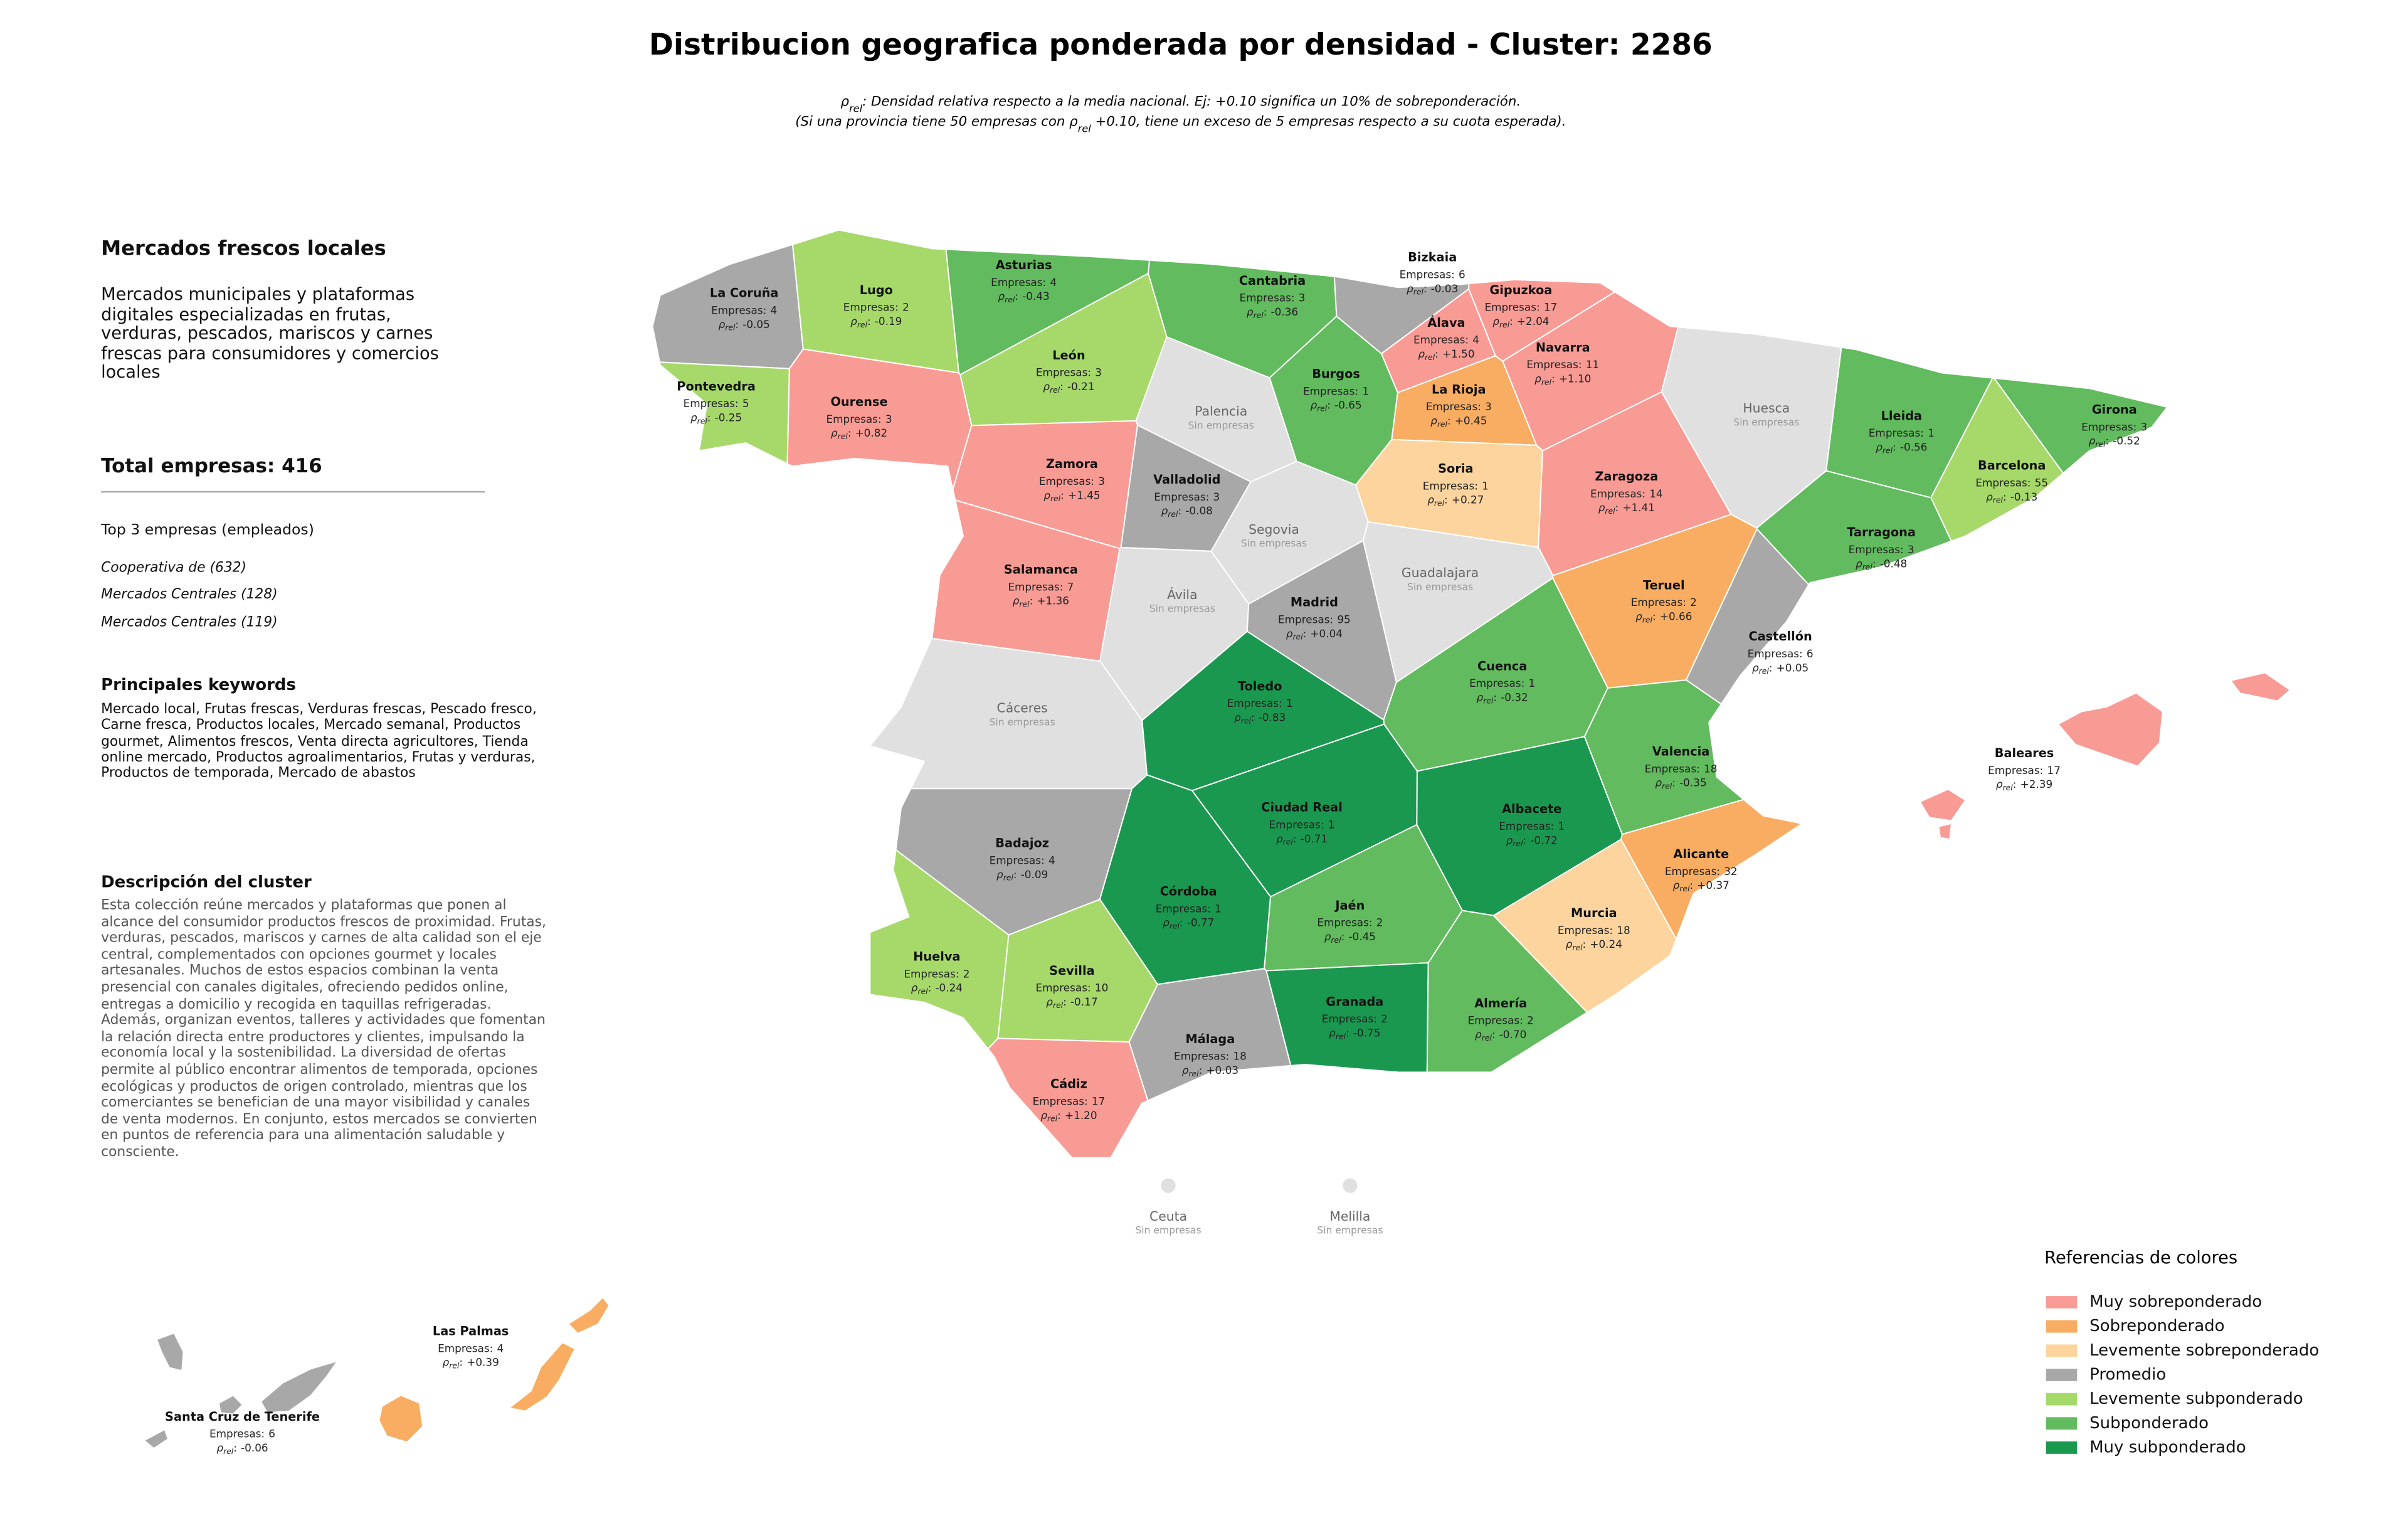  Describe the element at coordinates (1260, 686) in the screenshot. I see `province-name: Toledo` at that location.